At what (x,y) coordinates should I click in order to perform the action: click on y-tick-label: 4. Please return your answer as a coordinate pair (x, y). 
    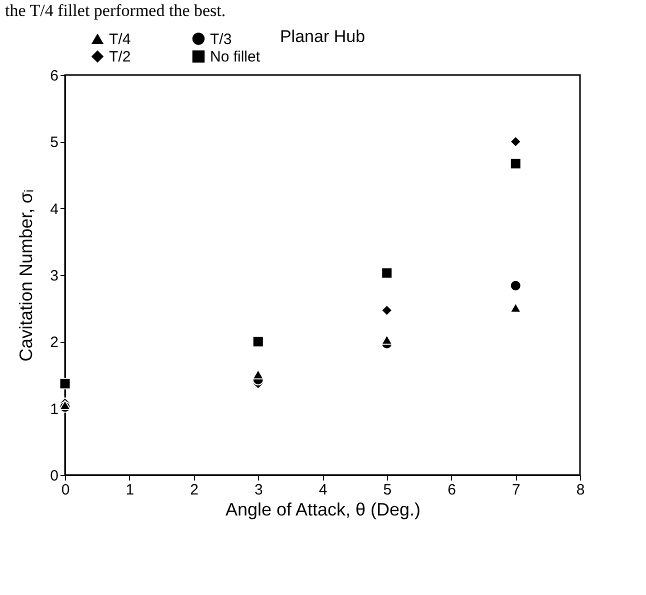
    Looking at the image, I should click on (54, 209).